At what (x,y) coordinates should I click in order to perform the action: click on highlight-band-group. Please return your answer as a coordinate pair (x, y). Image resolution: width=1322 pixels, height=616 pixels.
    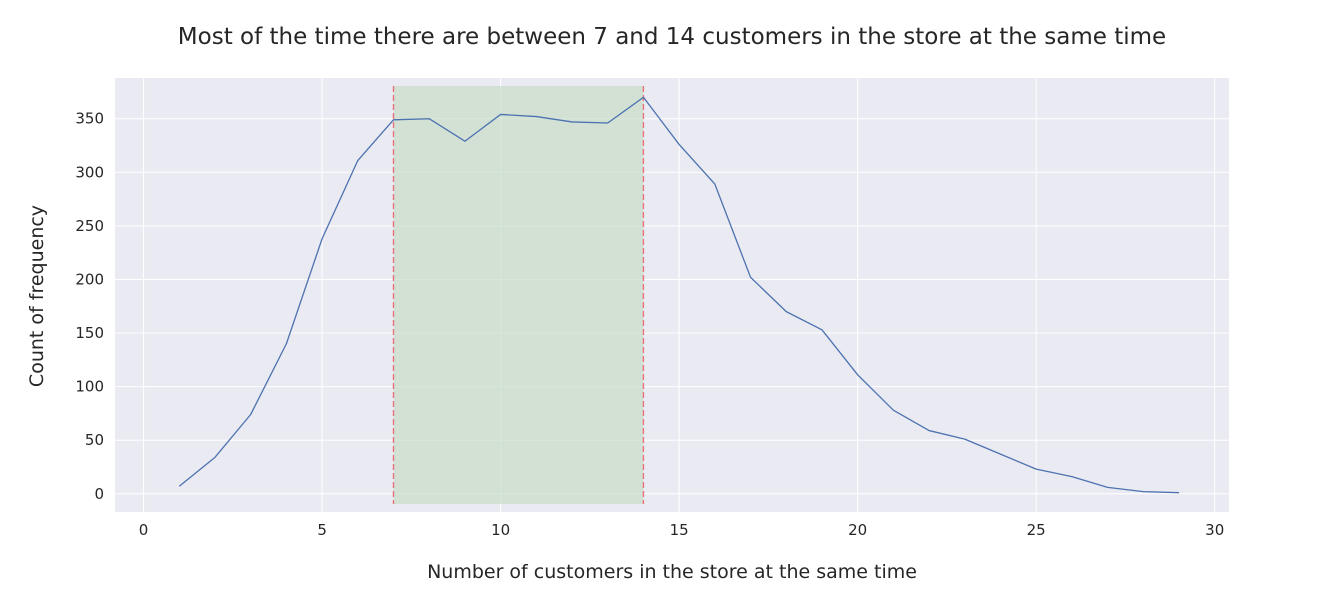
    Looking at the image, I should click on (518, 295).